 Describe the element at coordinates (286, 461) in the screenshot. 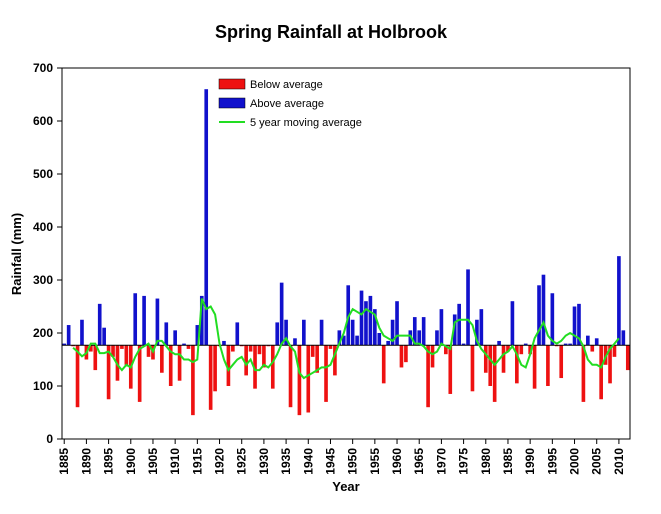

I see `x-tick-label: 1935` at that location.